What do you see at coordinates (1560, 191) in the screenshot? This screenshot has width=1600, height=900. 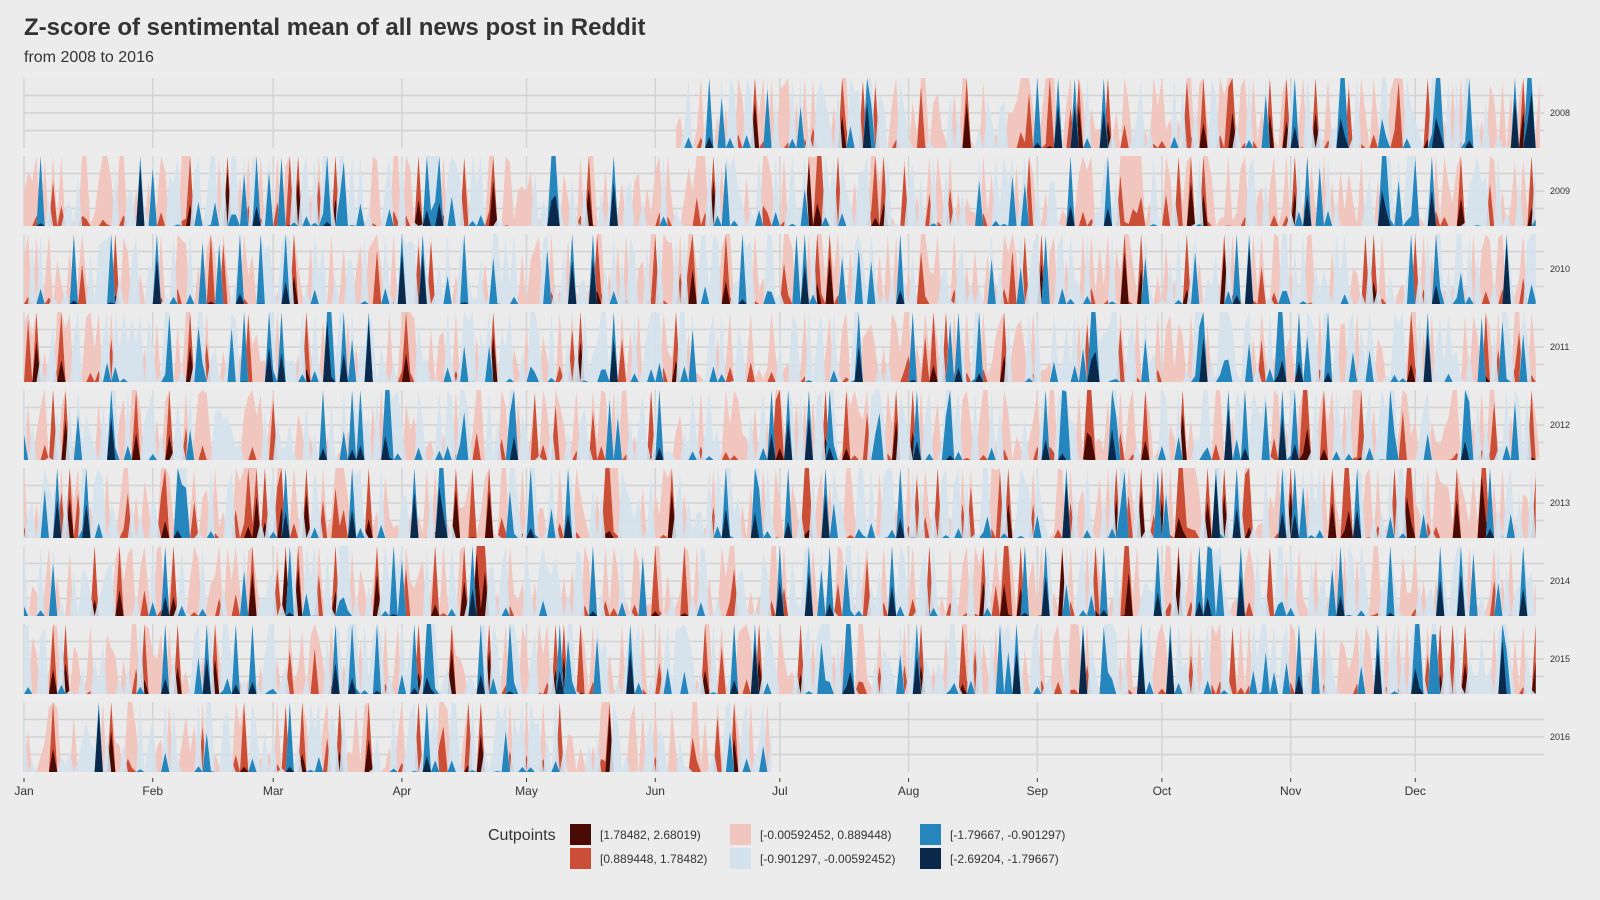 I see `facet-label: 2009` at bounding box center [1560, 191].